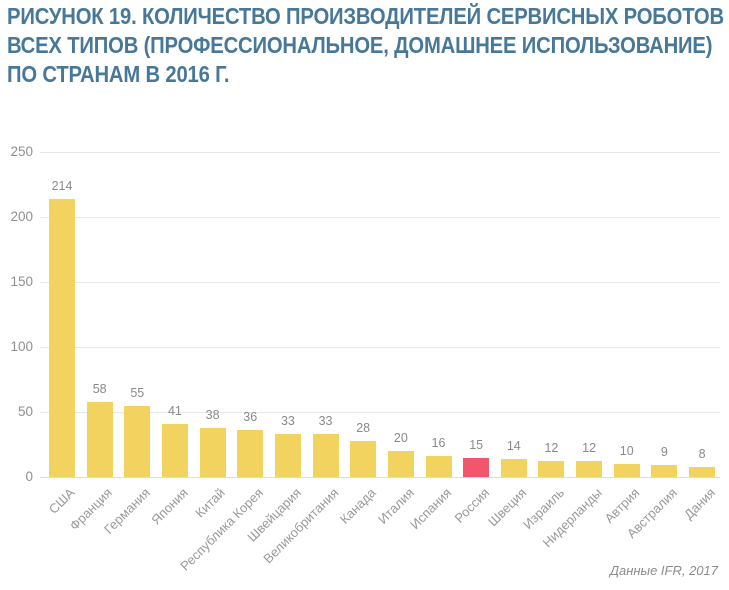  Describe the element at coordinates (25, 411) in the screenshot. I see `y-axis-tick-label: 50` at that location.